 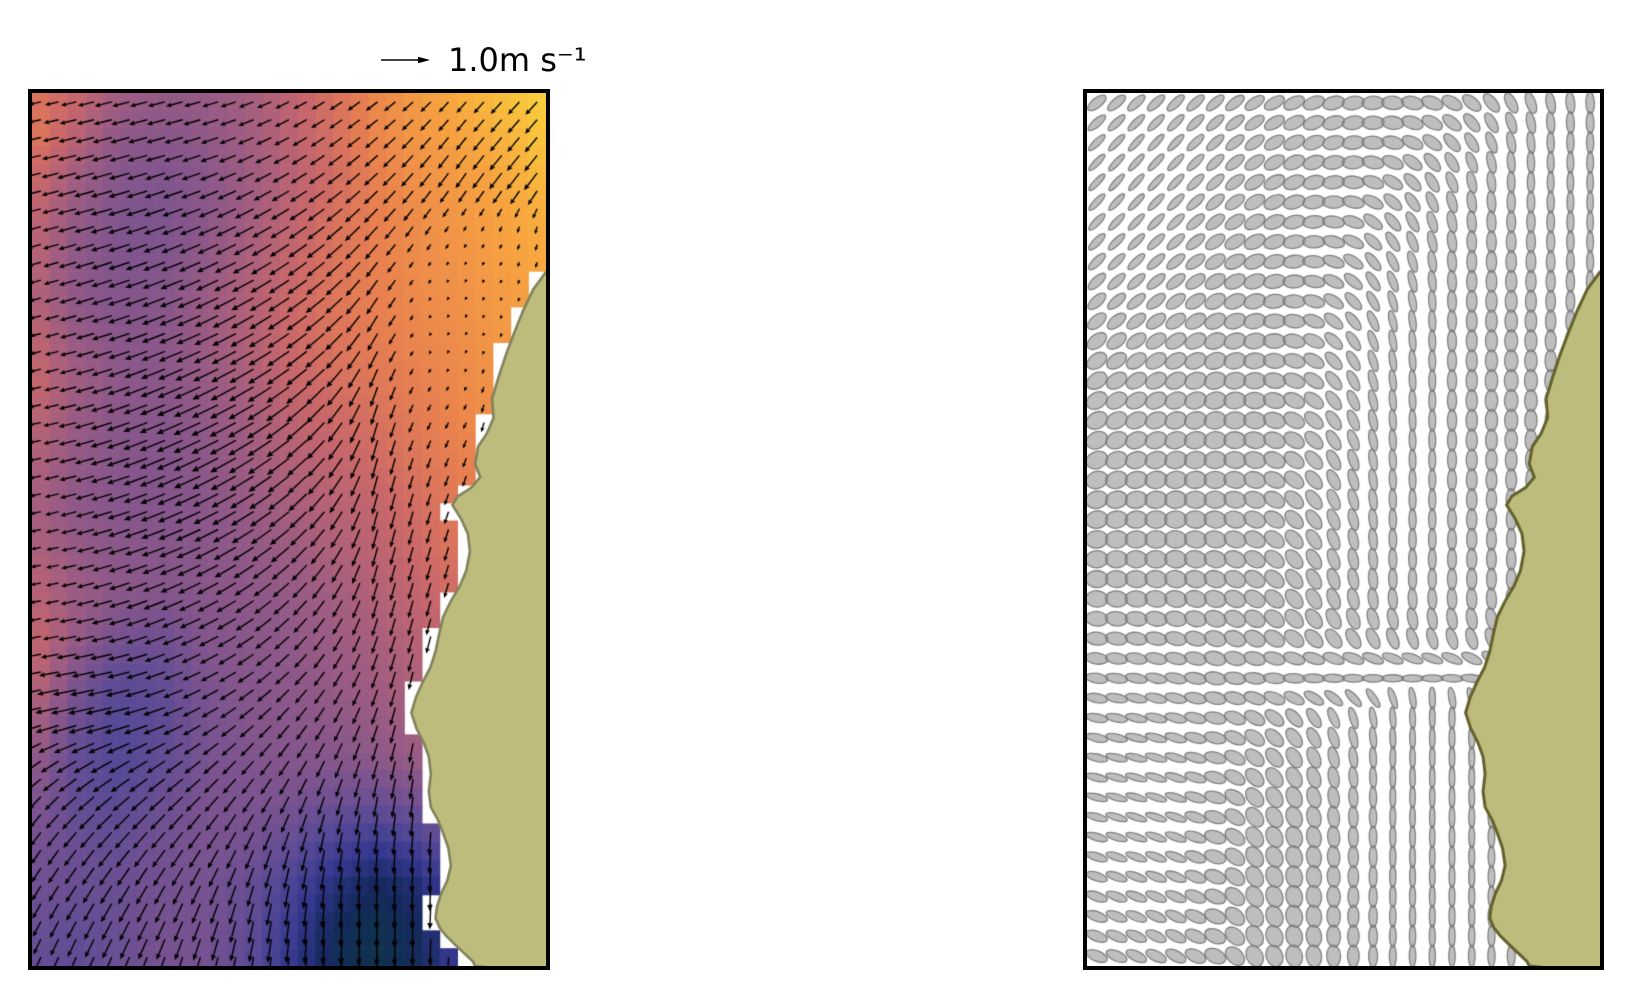 What do you see at coordinates (405, 60) in the screenshot?
I see `quiver-key-arrow-icon` at bounding box center [405, 60].